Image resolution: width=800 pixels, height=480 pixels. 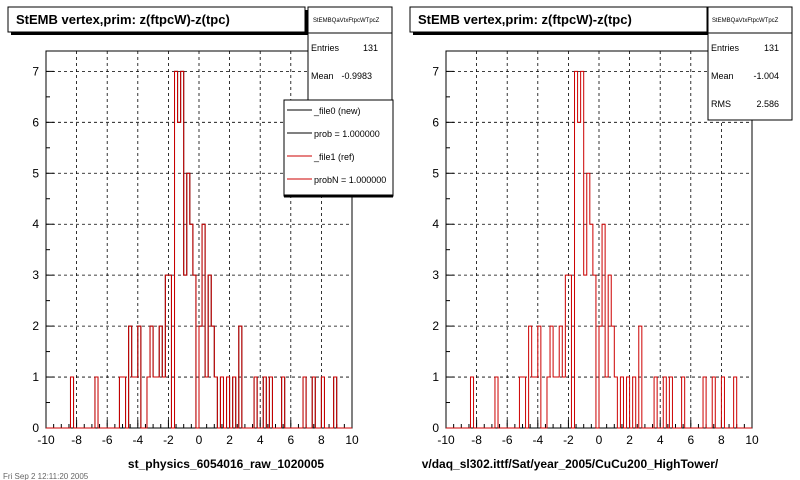 I want to click on left-stats-mean-label: Mean, so click(x=322, y=76).